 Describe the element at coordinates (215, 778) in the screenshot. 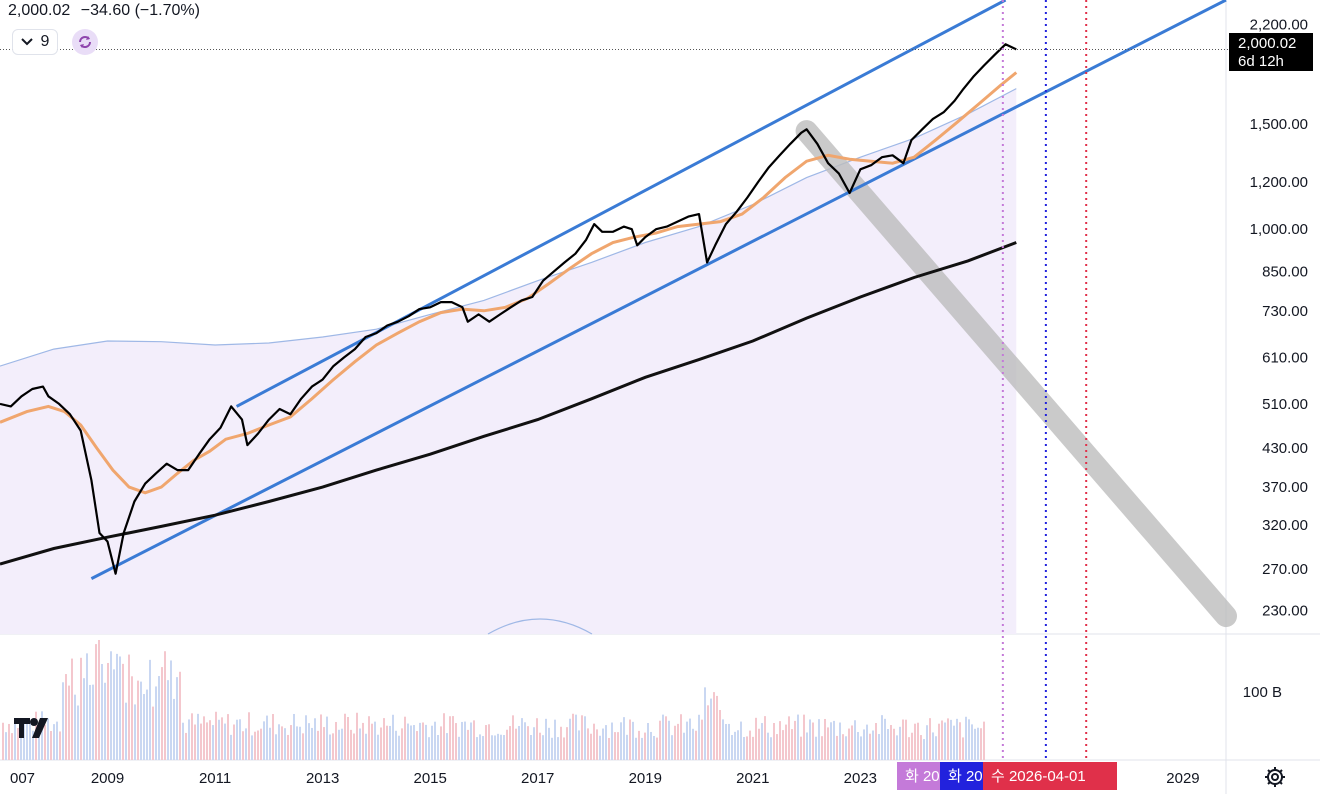

I see `x-tick-label: 2011` at that location.